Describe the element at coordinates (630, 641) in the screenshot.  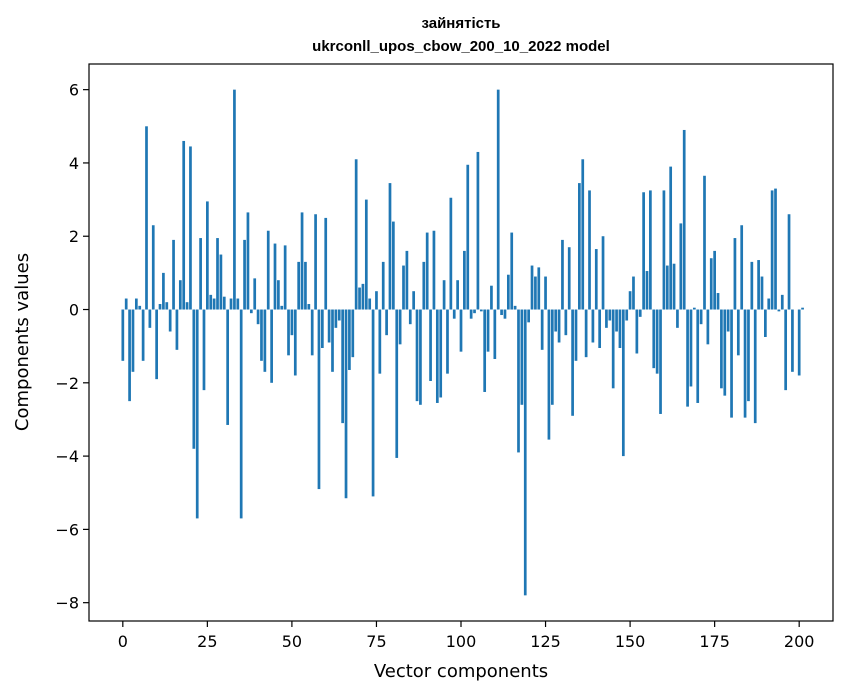
I see `x-tick-label: 150` at that location.